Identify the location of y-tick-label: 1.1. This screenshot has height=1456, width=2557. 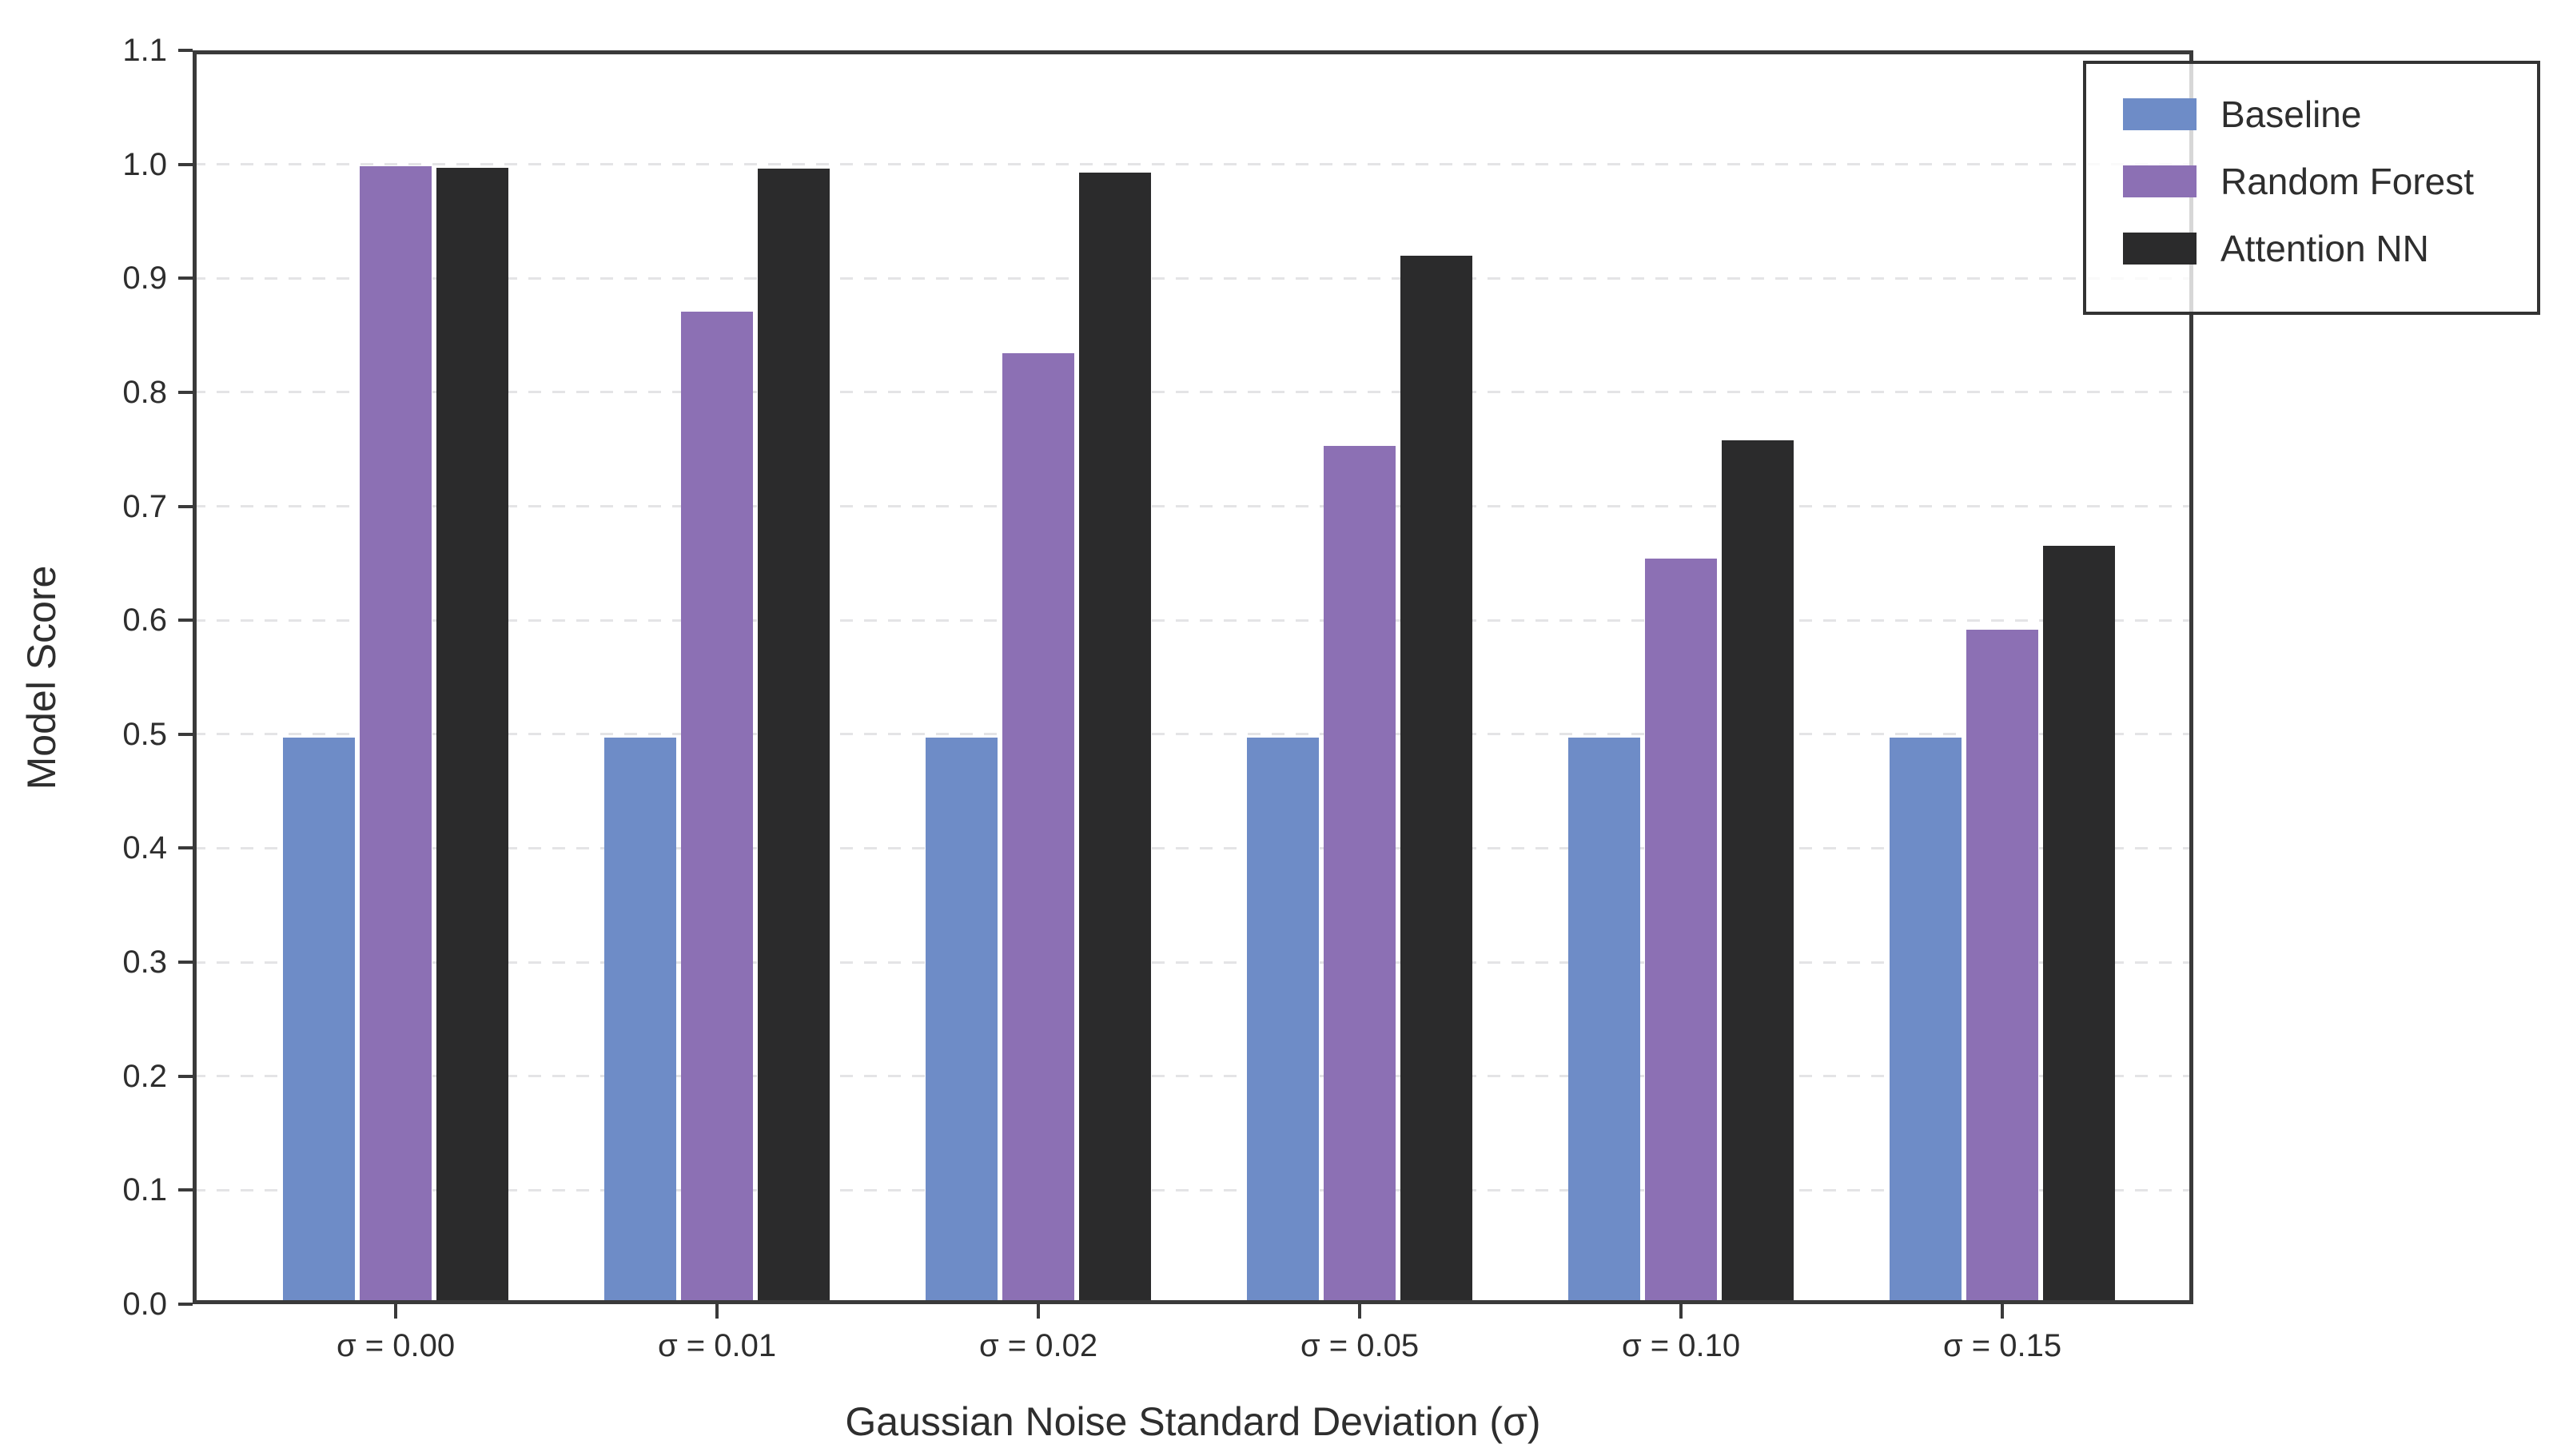
(144, 50).